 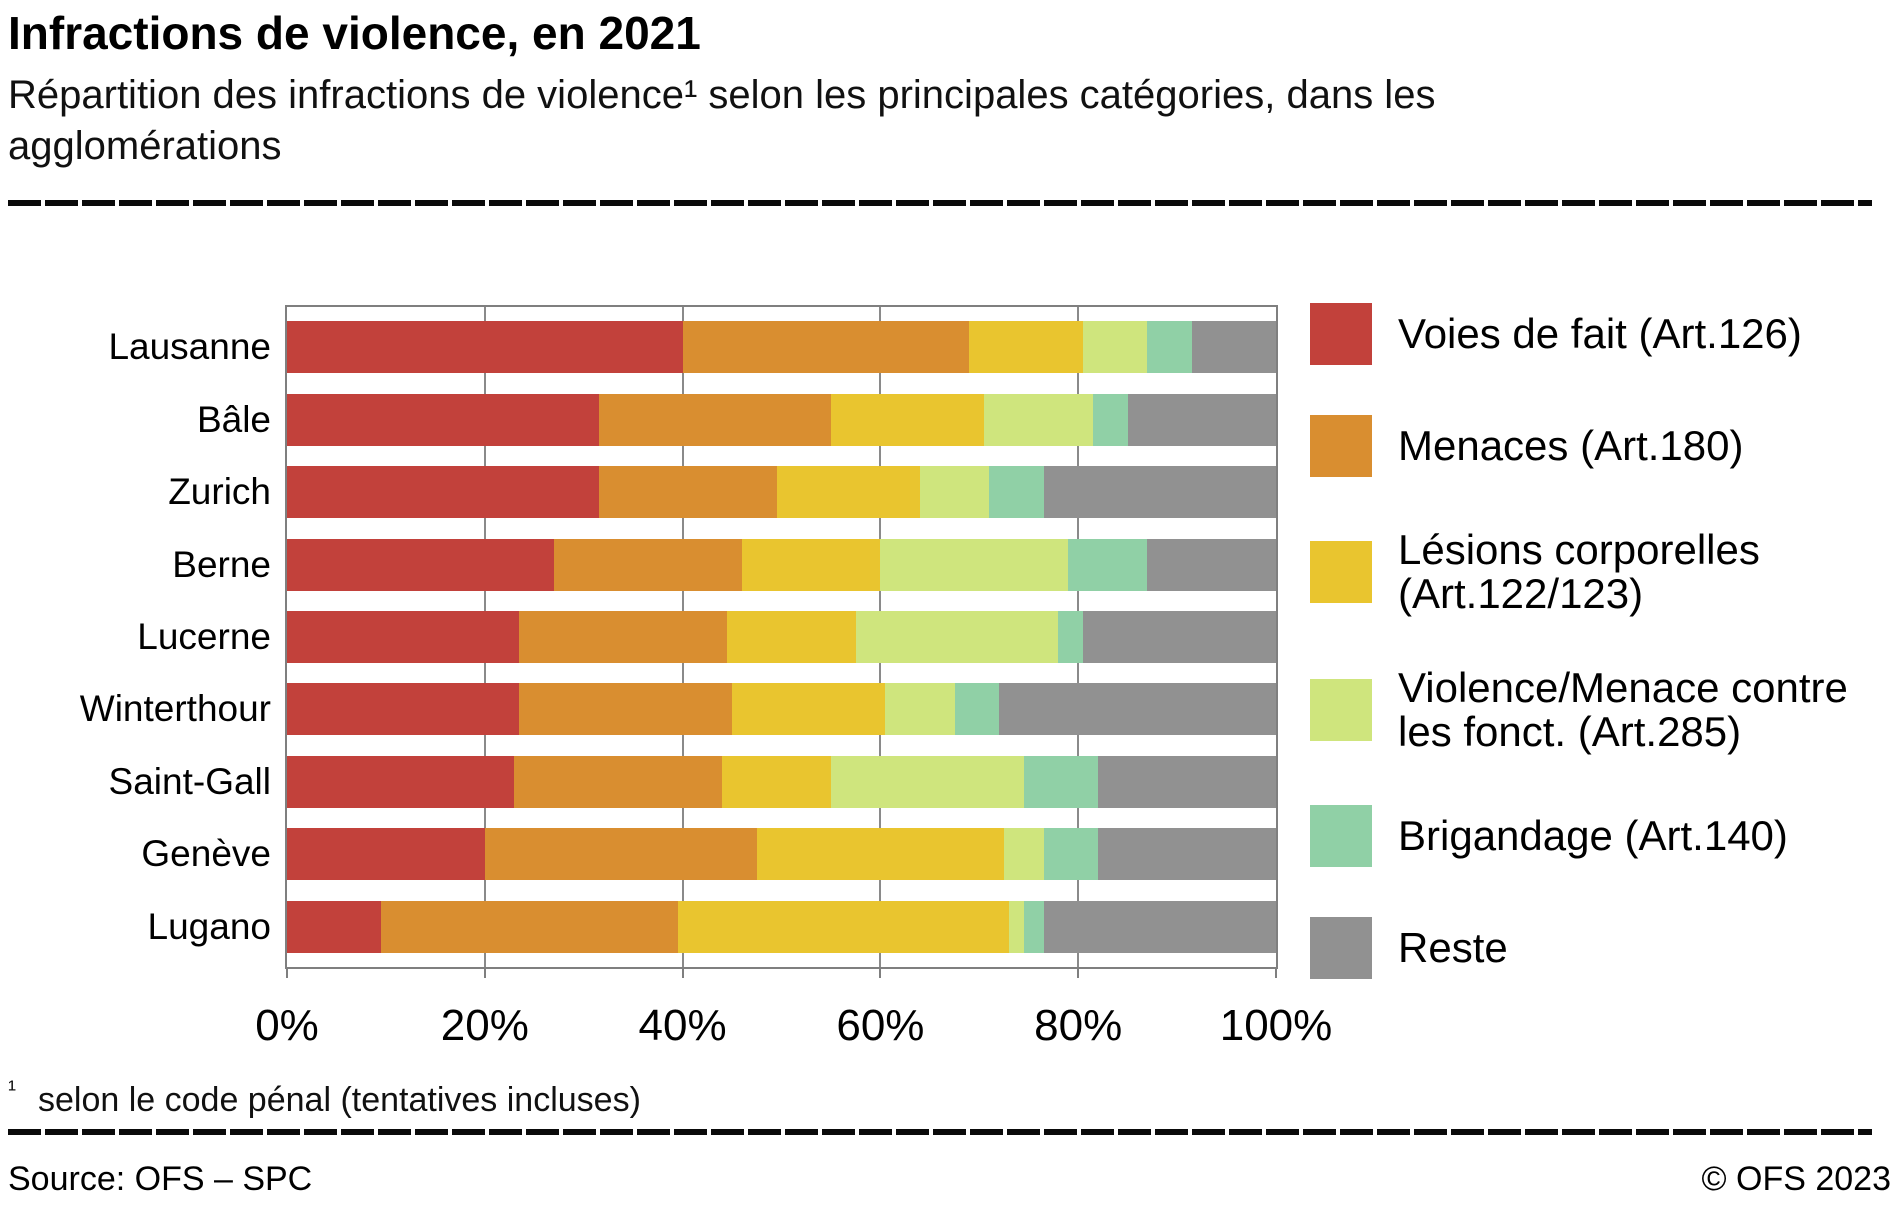 What do you see at coordinates (287, 1025) in the screenshot?
I see `x-tick-label: 0%` at bounding box center [287, 1025].